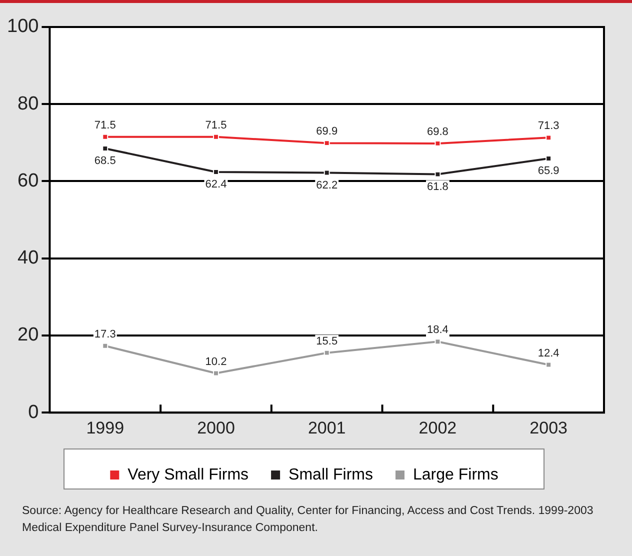  I want to click on data-label: 12.4, so click(549, 353).